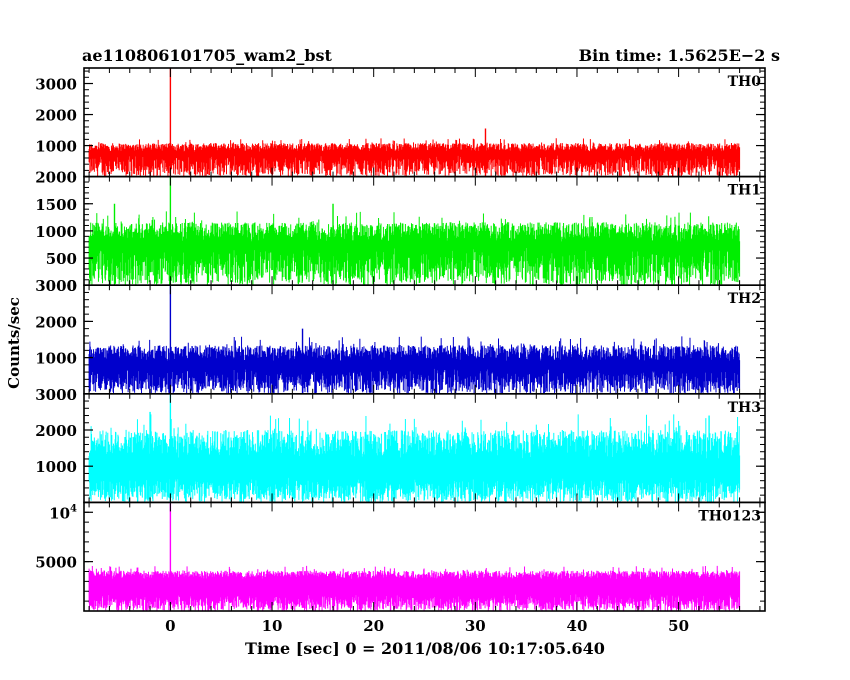  I want to click on panel-th0123: TH0123 5000 104, so click(400, 556).